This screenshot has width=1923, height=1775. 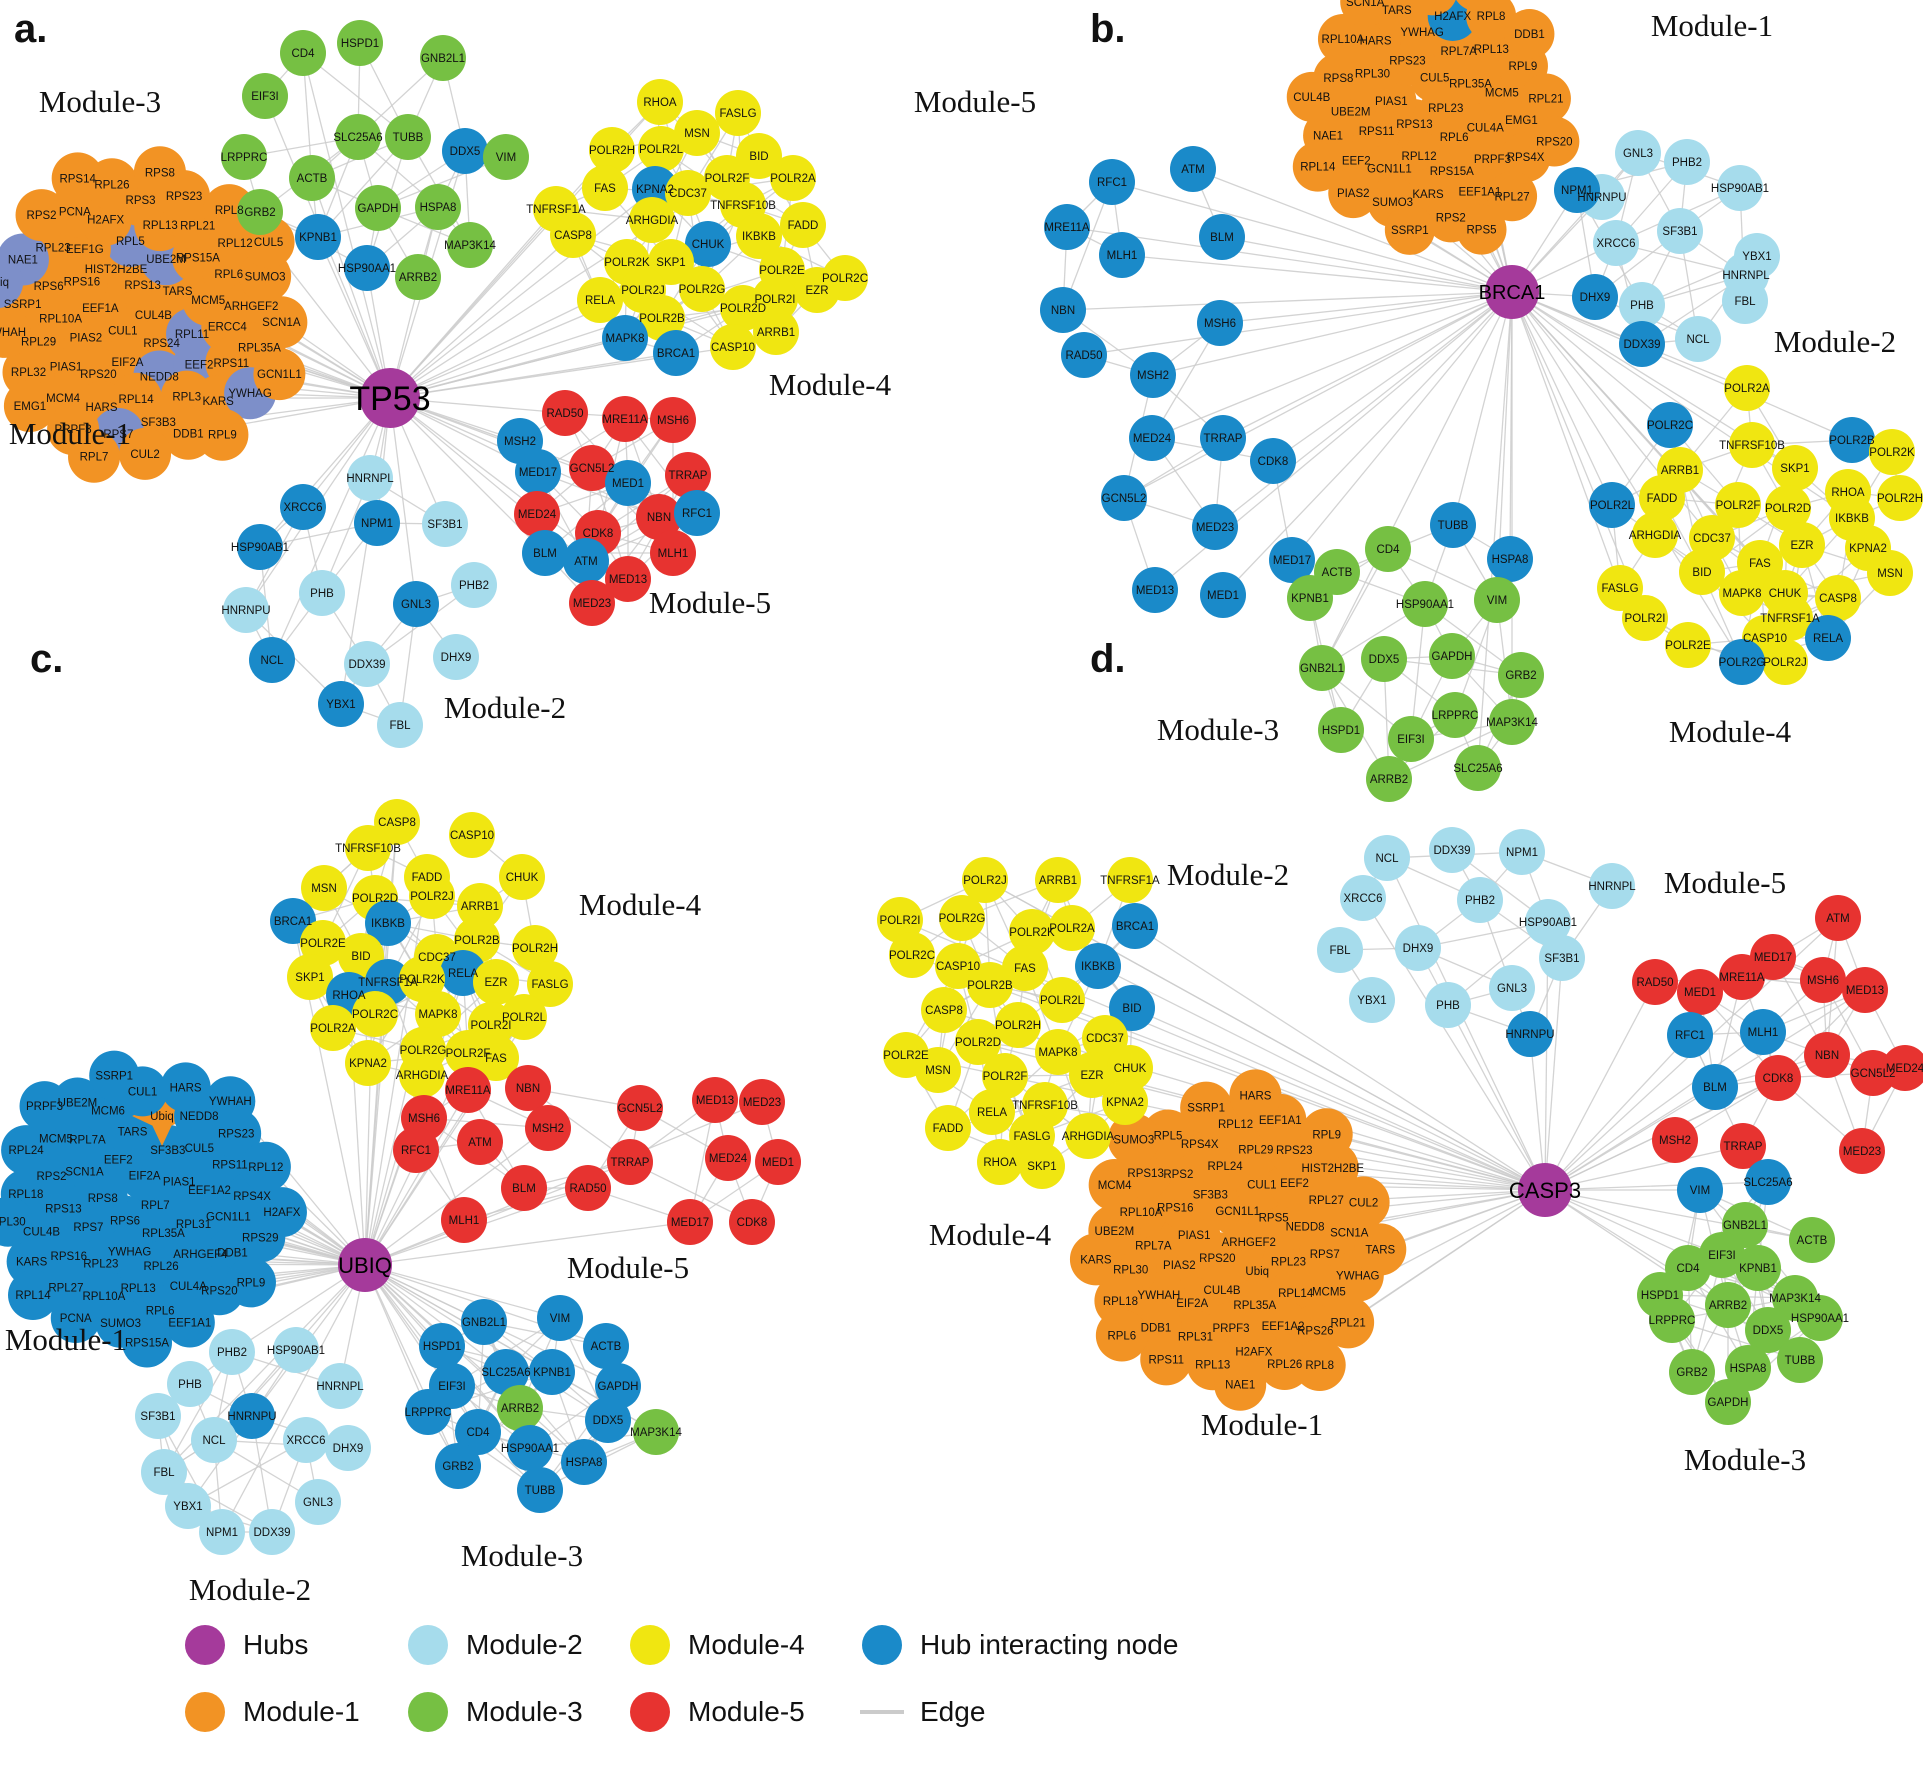 I want to click on module-label: Module-1, so click(x=1712, y=25).